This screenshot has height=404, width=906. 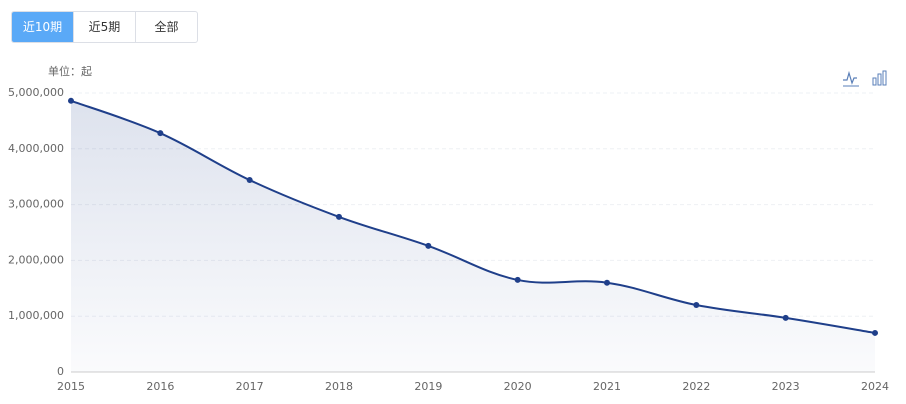 What do you see at coordinates (71, 386) in the screenshot?
I see `x-tick-label: 2015` at bounding box center [71, 386].